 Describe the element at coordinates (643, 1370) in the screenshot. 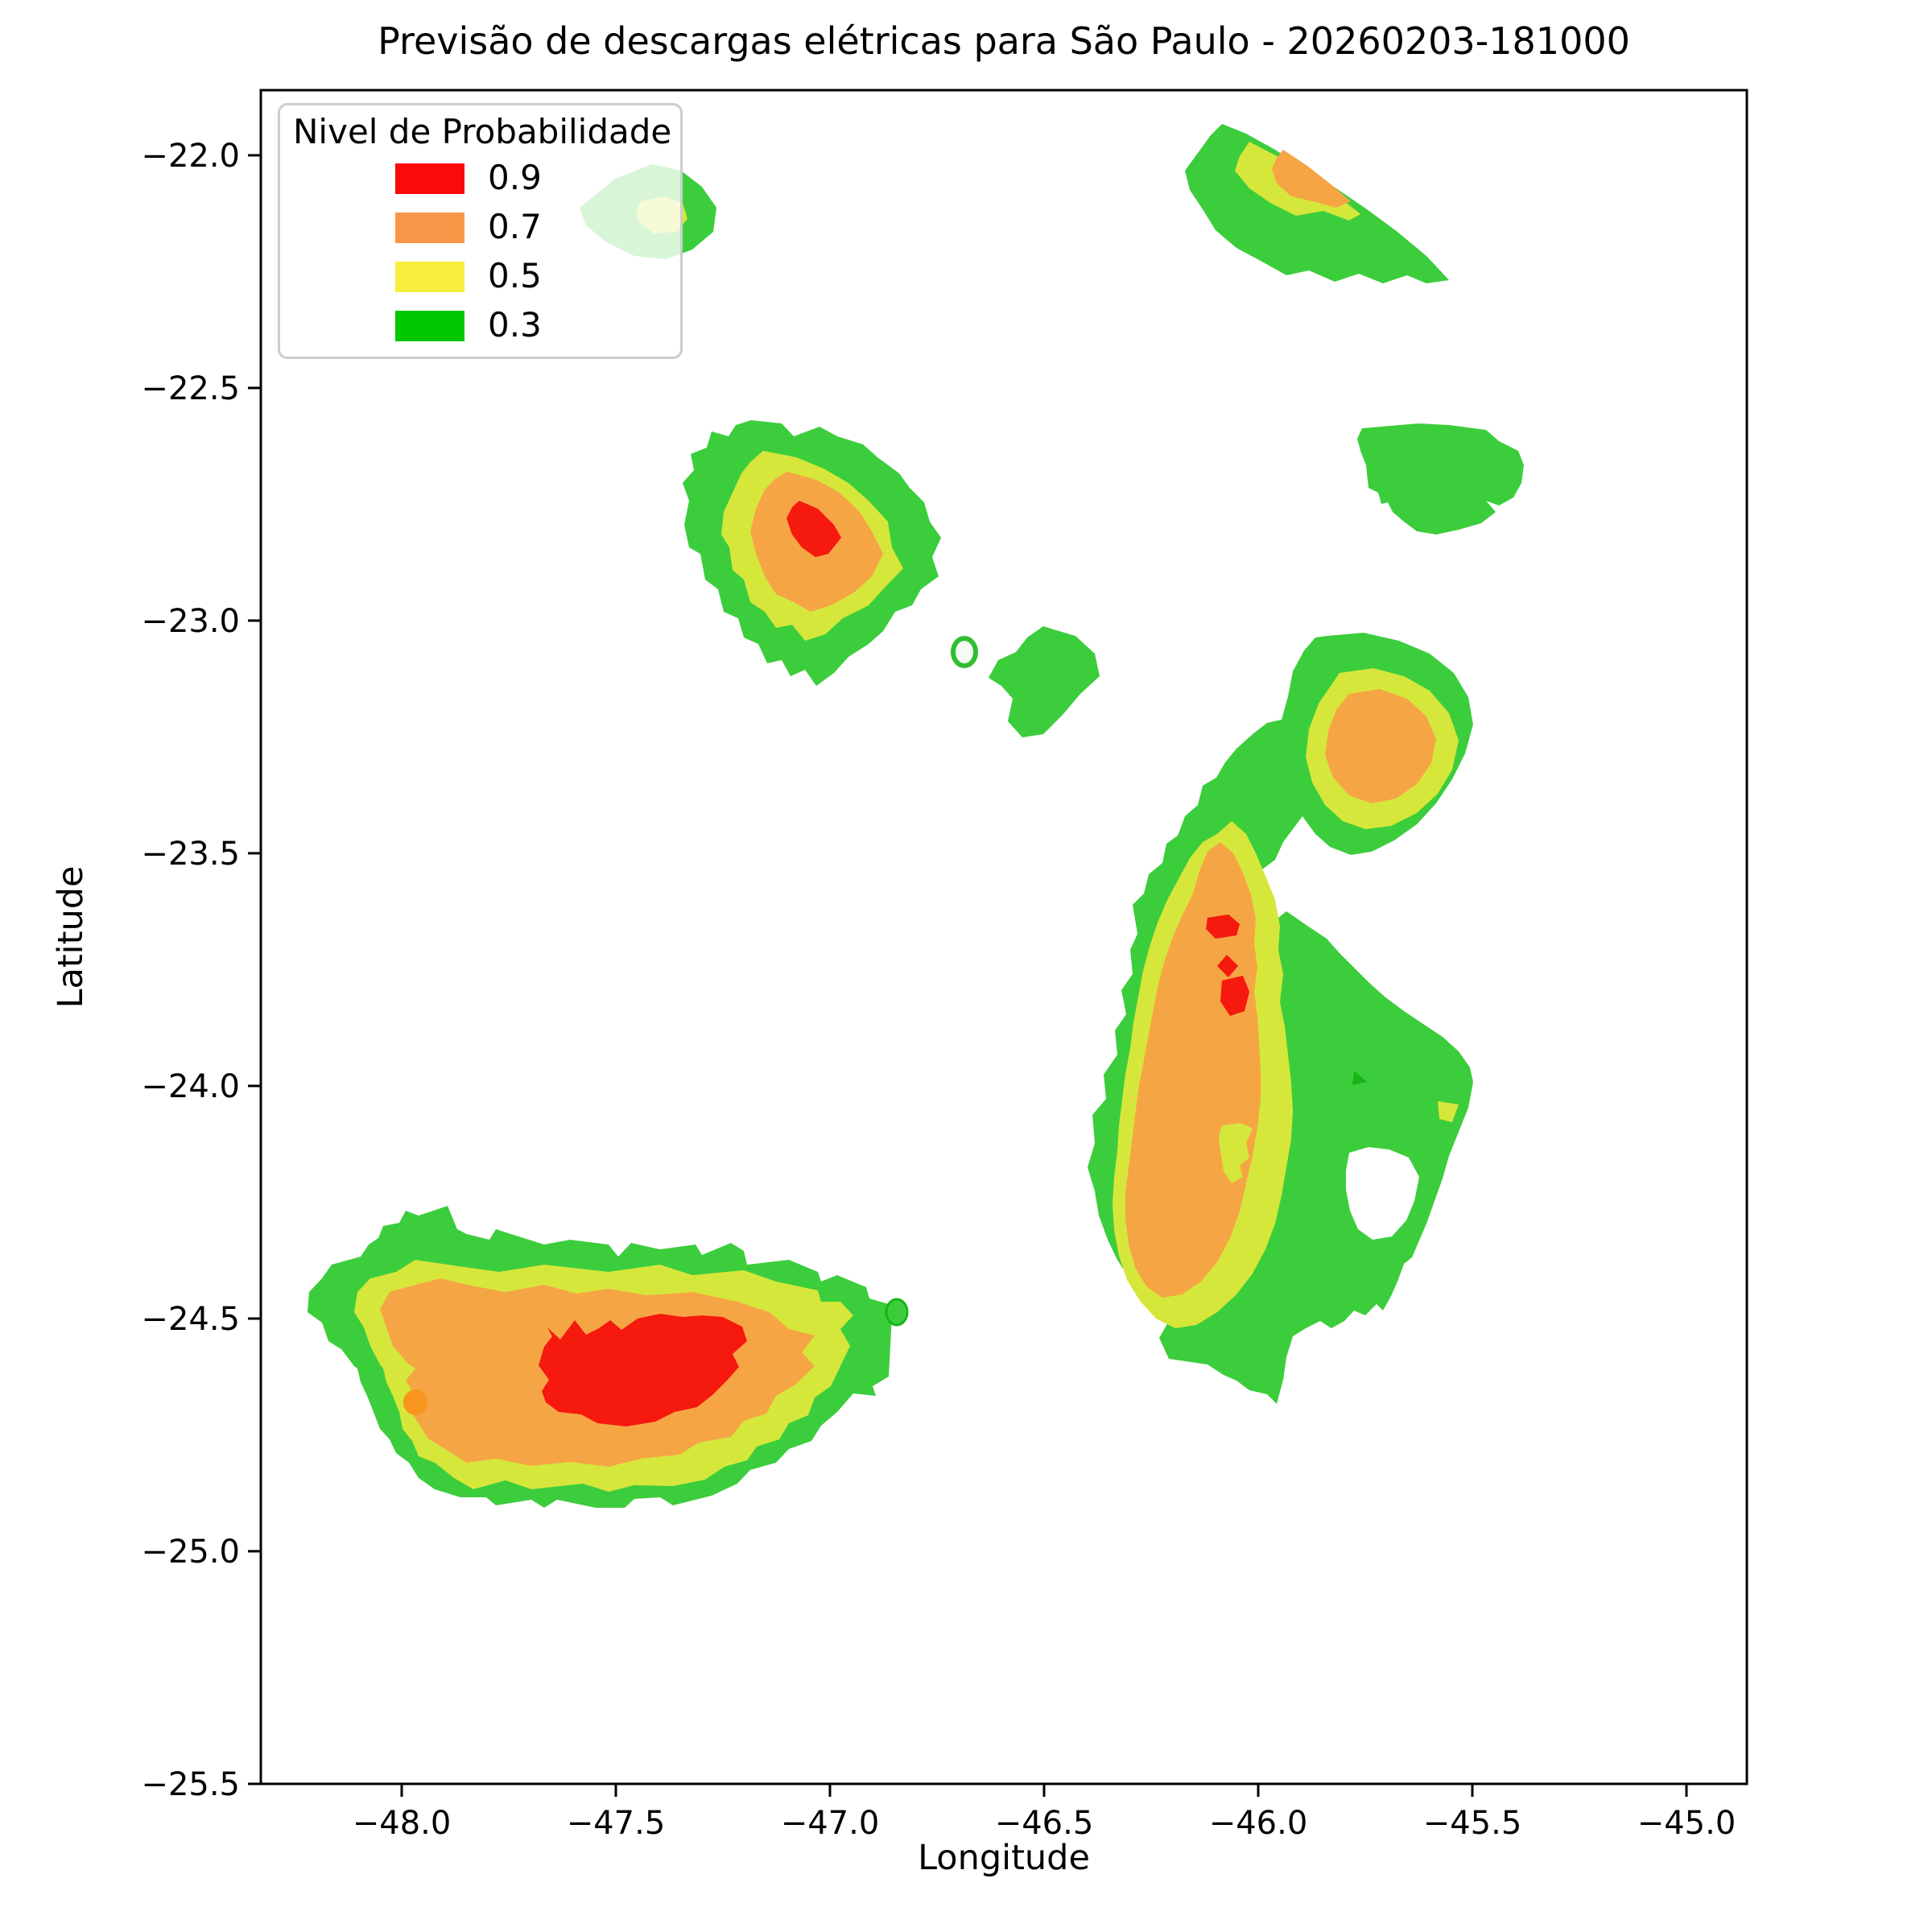

I see `region-southwest-cell-red` at that location.